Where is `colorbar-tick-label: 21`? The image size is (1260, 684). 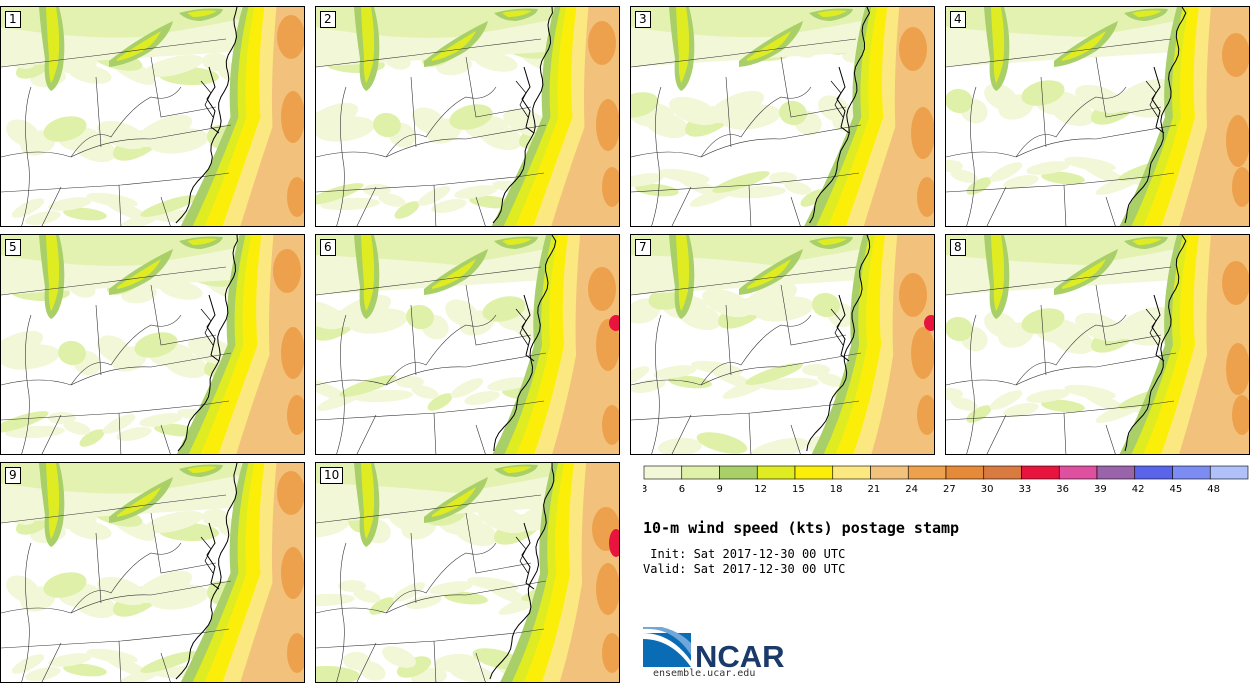 colorbar-tick-label: 21 is located at coordinates (874, 489).